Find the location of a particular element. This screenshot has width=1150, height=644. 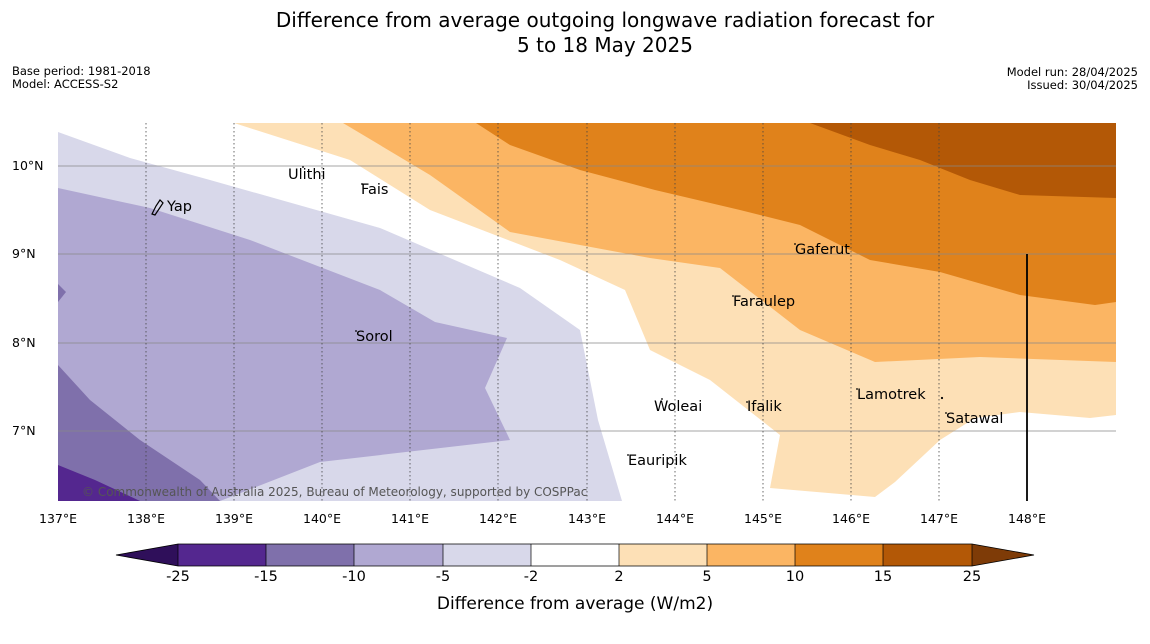

meta-right: Model run: 28/04/2025 Issued: 30/04/2025 is located at coordinates (1072, 79).